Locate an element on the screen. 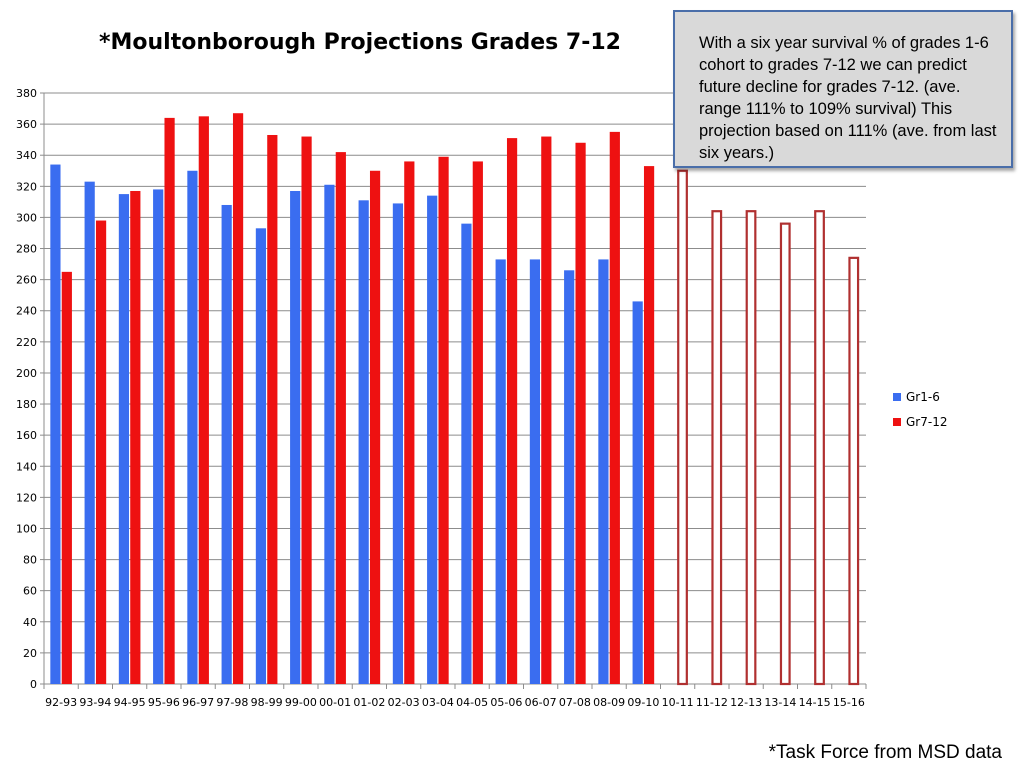 The height and width of the screenshot is (768, 1024). x-tick-label: 95-96 is located at coordinates (164, 702).